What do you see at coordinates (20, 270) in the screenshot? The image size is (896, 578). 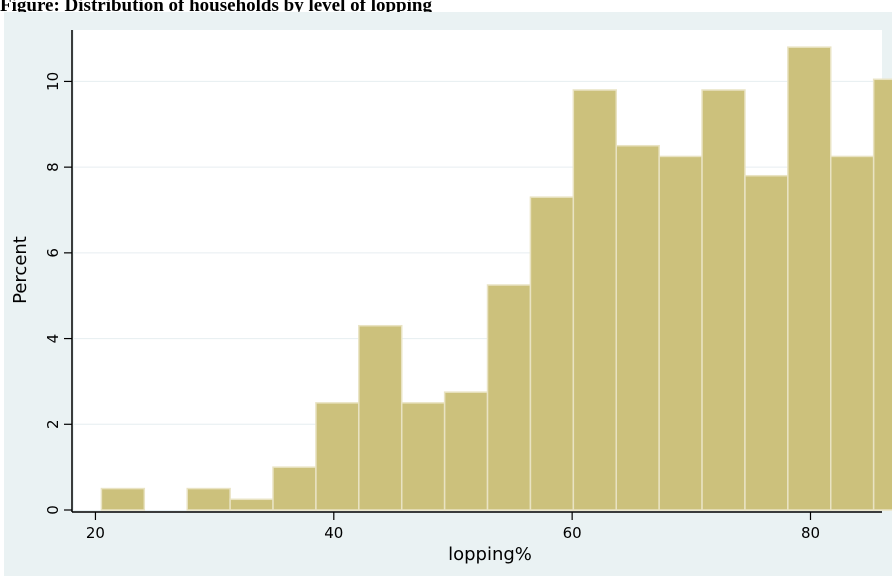 I see `y-axis-label: Percent` at bounding box center [20, 270].